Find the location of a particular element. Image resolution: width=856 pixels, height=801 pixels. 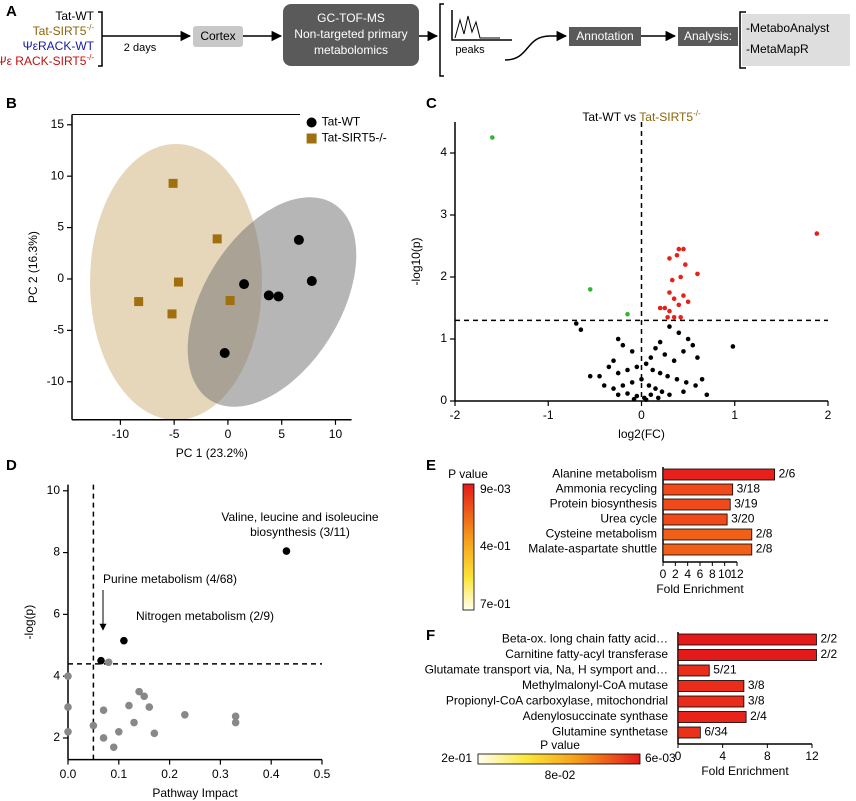

panel-letter: E is located at coordinates (431, 465).